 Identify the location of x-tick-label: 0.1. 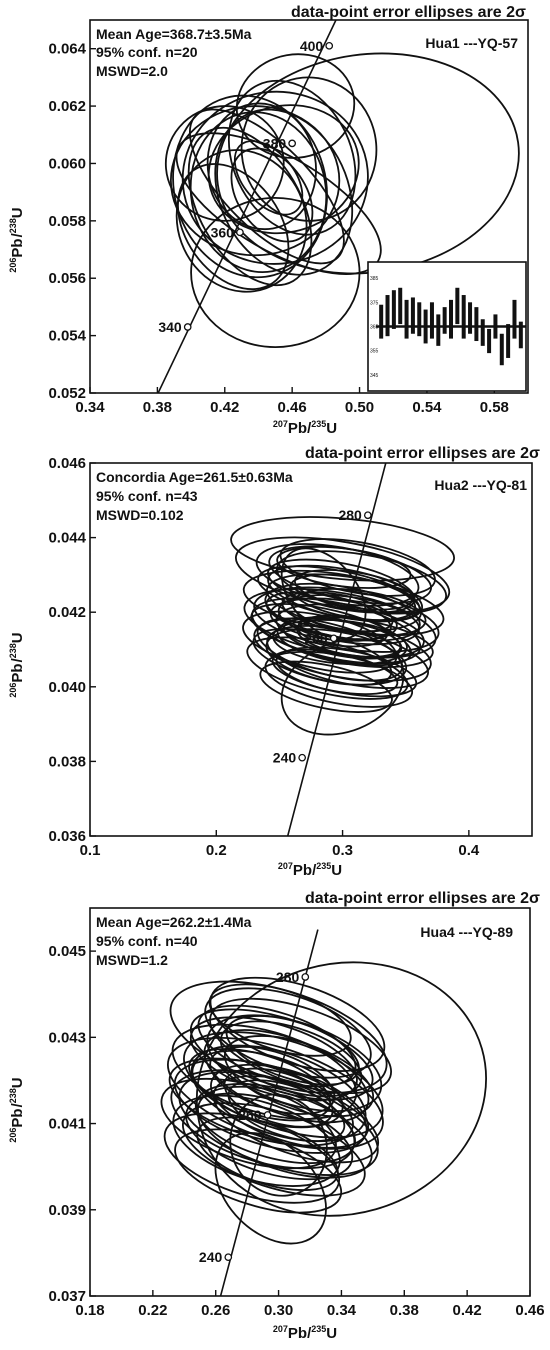
(90, 850).